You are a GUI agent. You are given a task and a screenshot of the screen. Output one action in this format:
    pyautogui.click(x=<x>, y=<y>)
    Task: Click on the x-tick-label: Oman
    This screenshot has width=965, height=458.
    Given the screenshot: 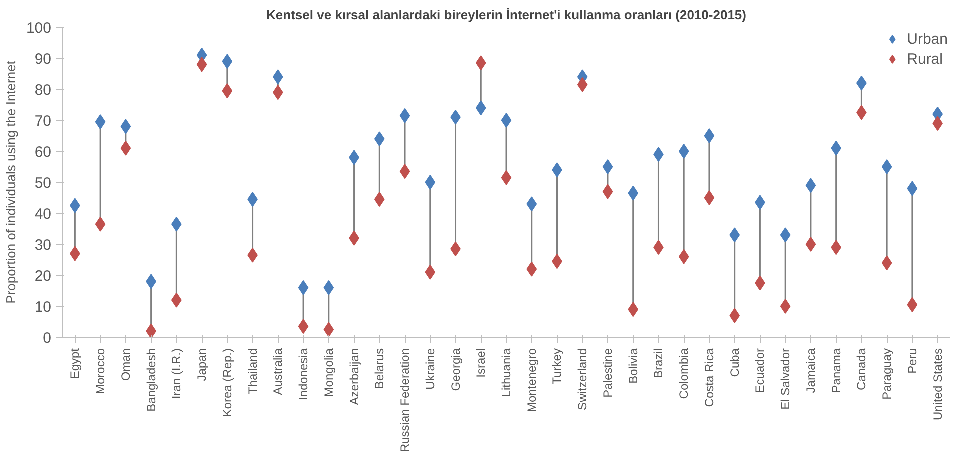 What is the action you would take?
    pyautogui.click(x=125, y=365)
    